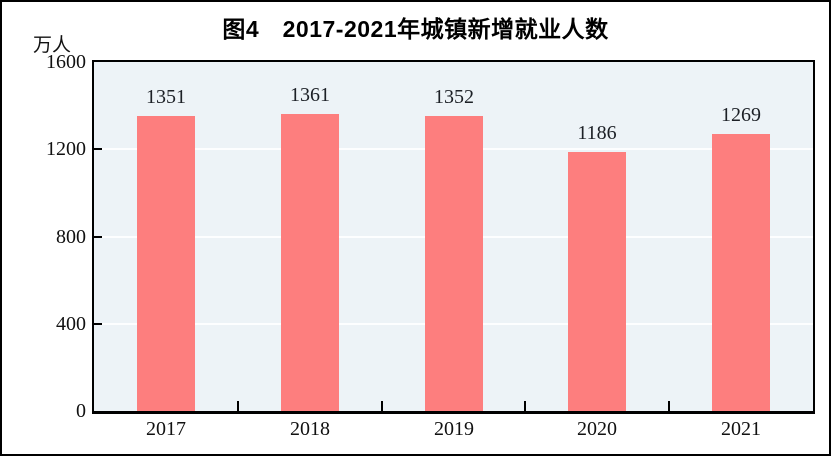 This screenshot has width=831, height=456. I want to click on bar-2020, so click(597, 281).